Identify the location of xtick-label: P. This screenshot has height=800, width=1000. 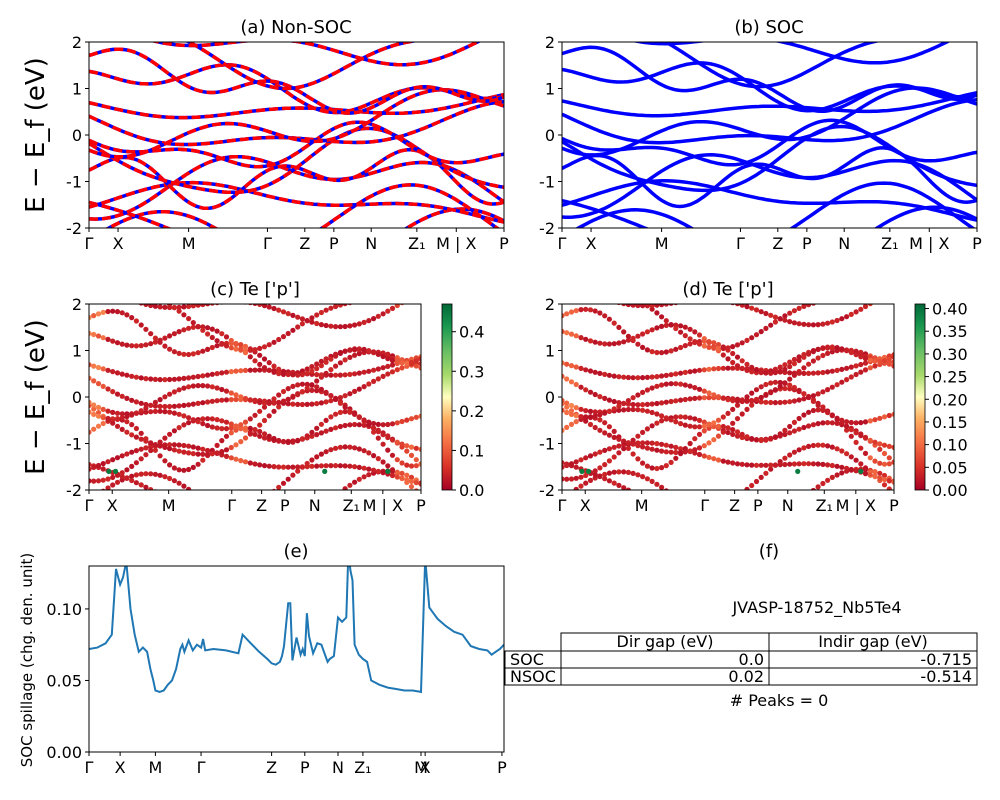
(807, 243).